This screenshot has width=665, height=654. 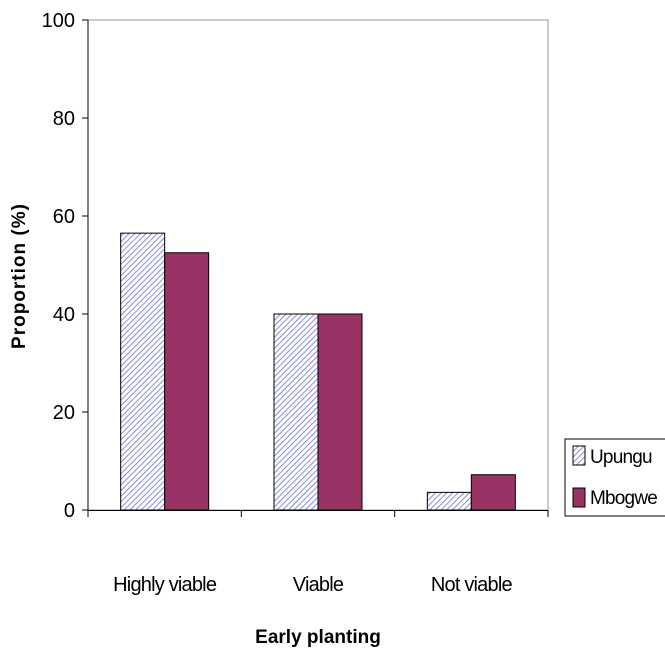 I want to click on legend: Upungu Mbogwe, so click(x=614, y=477).